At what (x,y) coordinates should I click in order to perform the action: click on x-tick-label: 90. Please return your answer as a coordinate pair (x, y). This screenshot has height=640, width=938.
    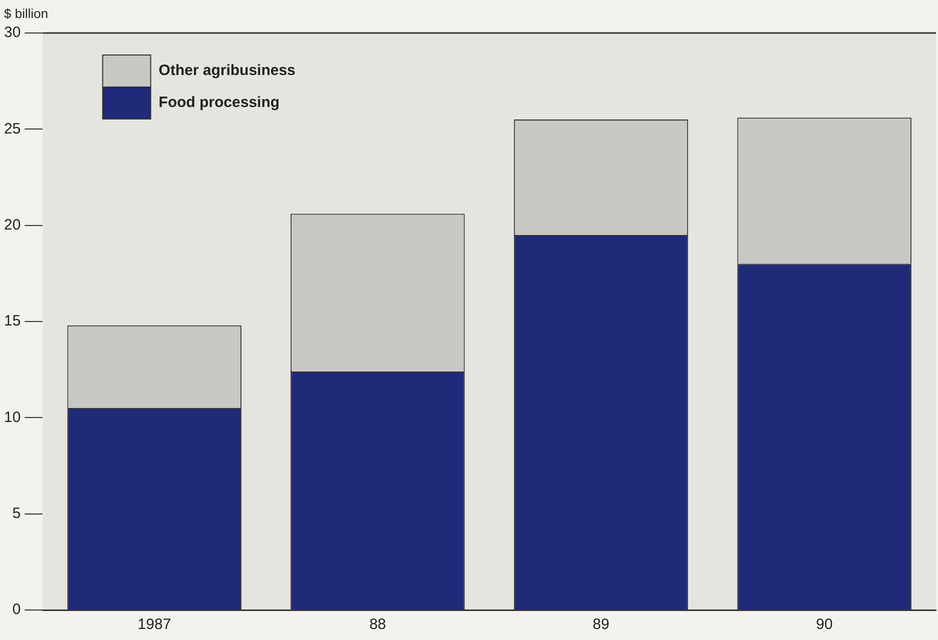
    Looking at the image, I should click on (824, 625).